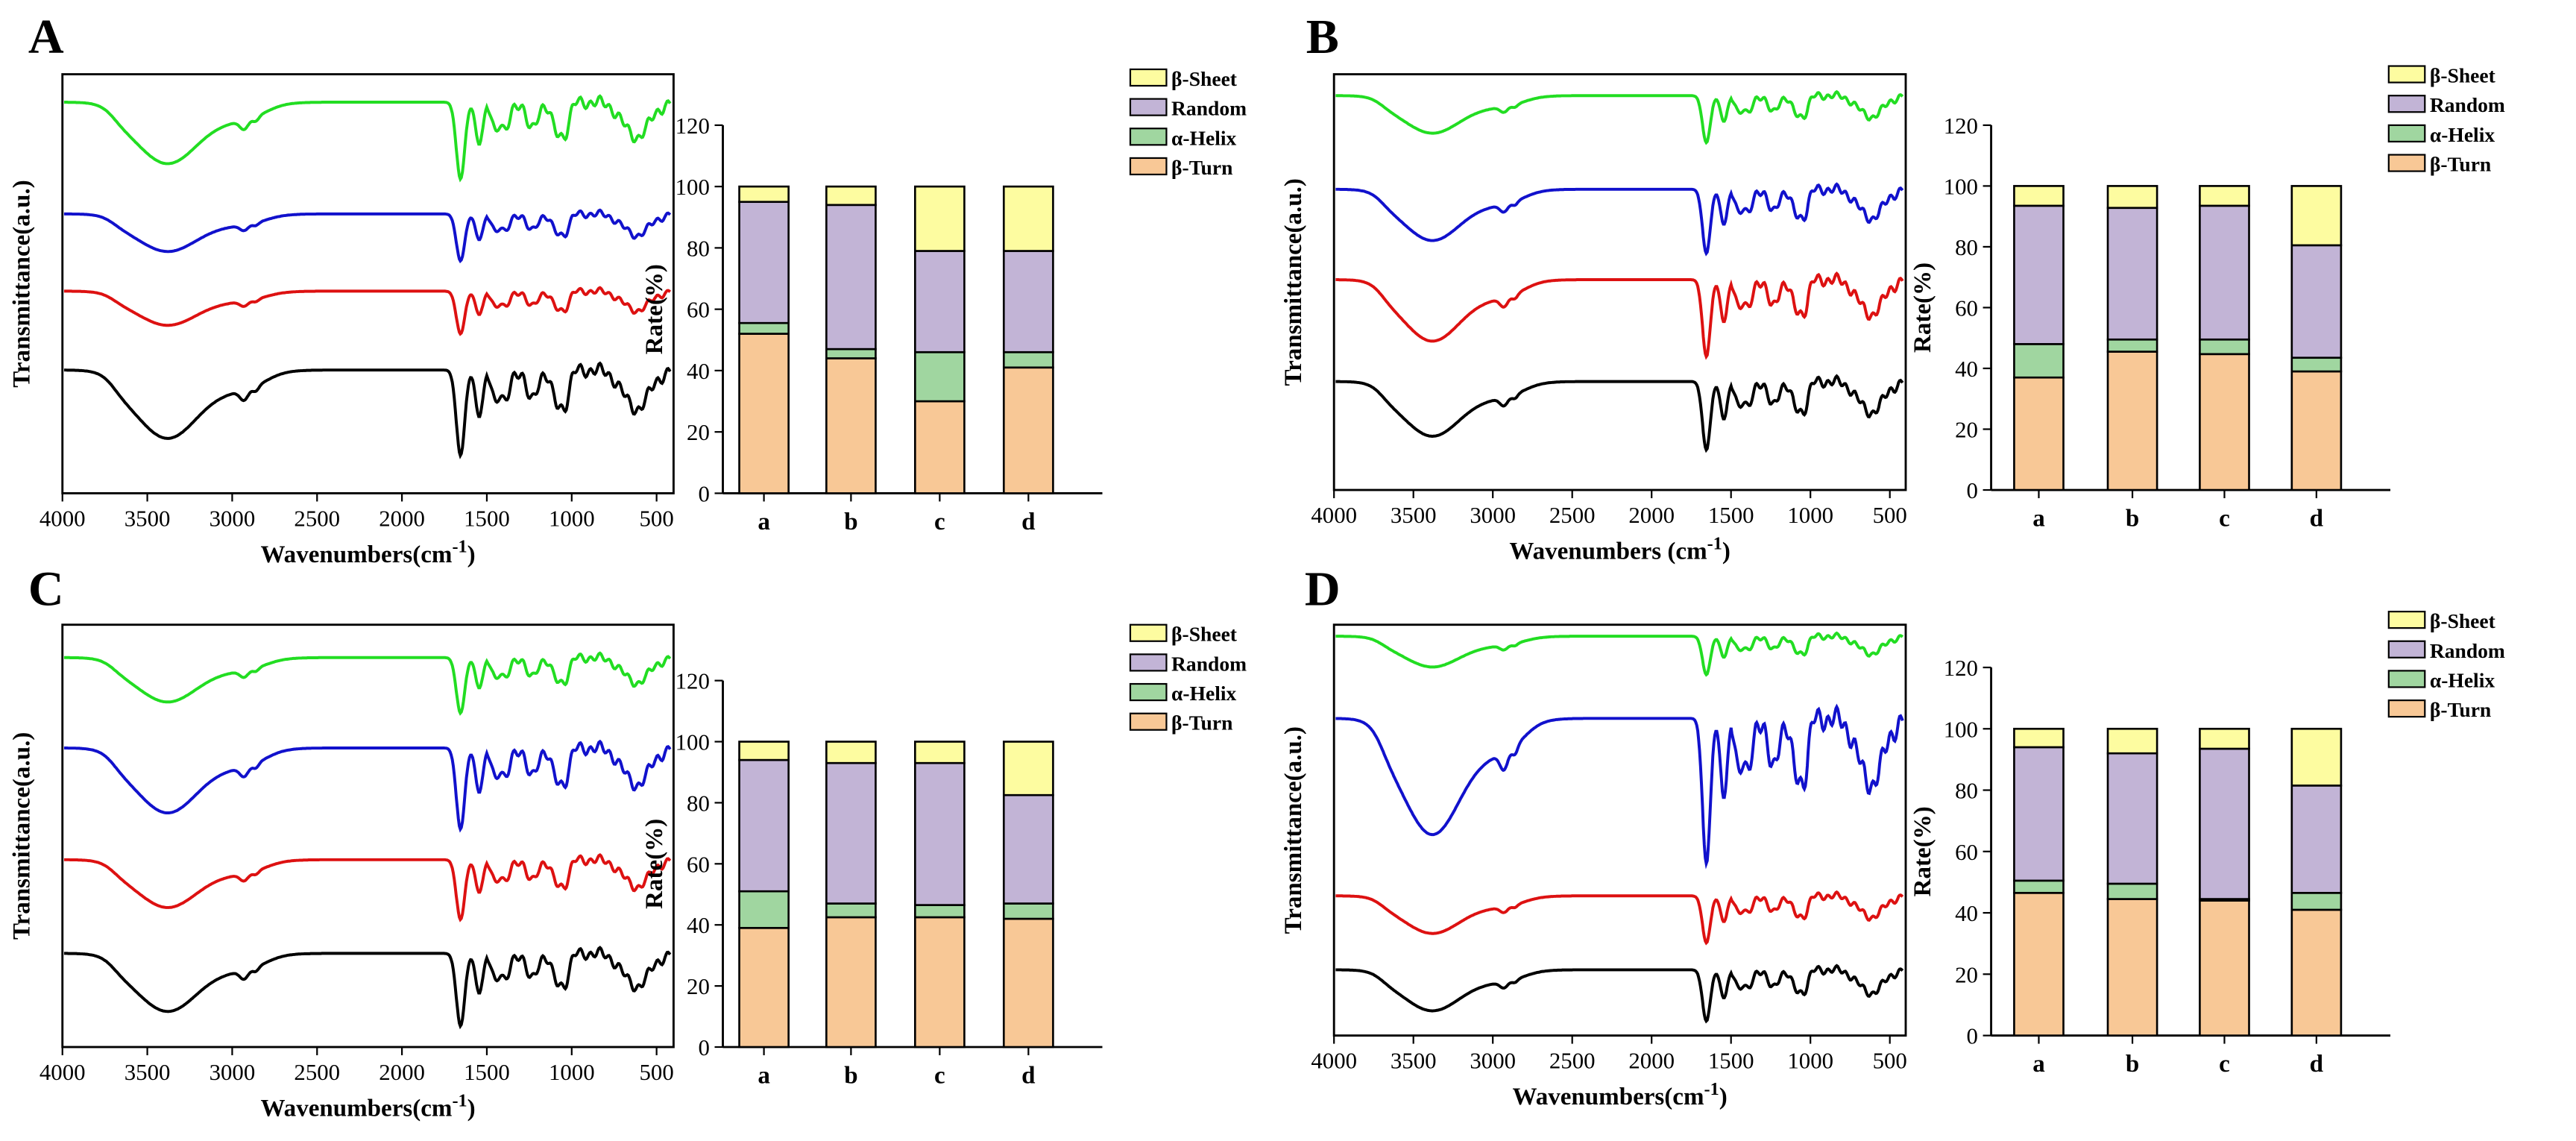 This screenshot has height=1141, width=2576. I want to click on x-tick-label: 3000, so click(1493, 1061).